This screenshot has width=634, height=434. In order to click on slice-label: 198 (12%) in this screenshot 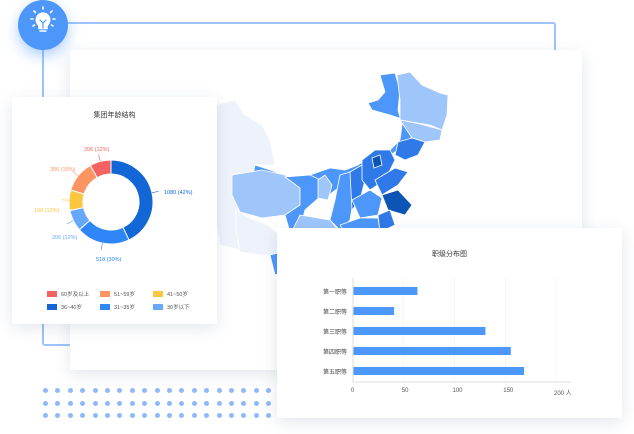, I will do `click(47, 211)`.